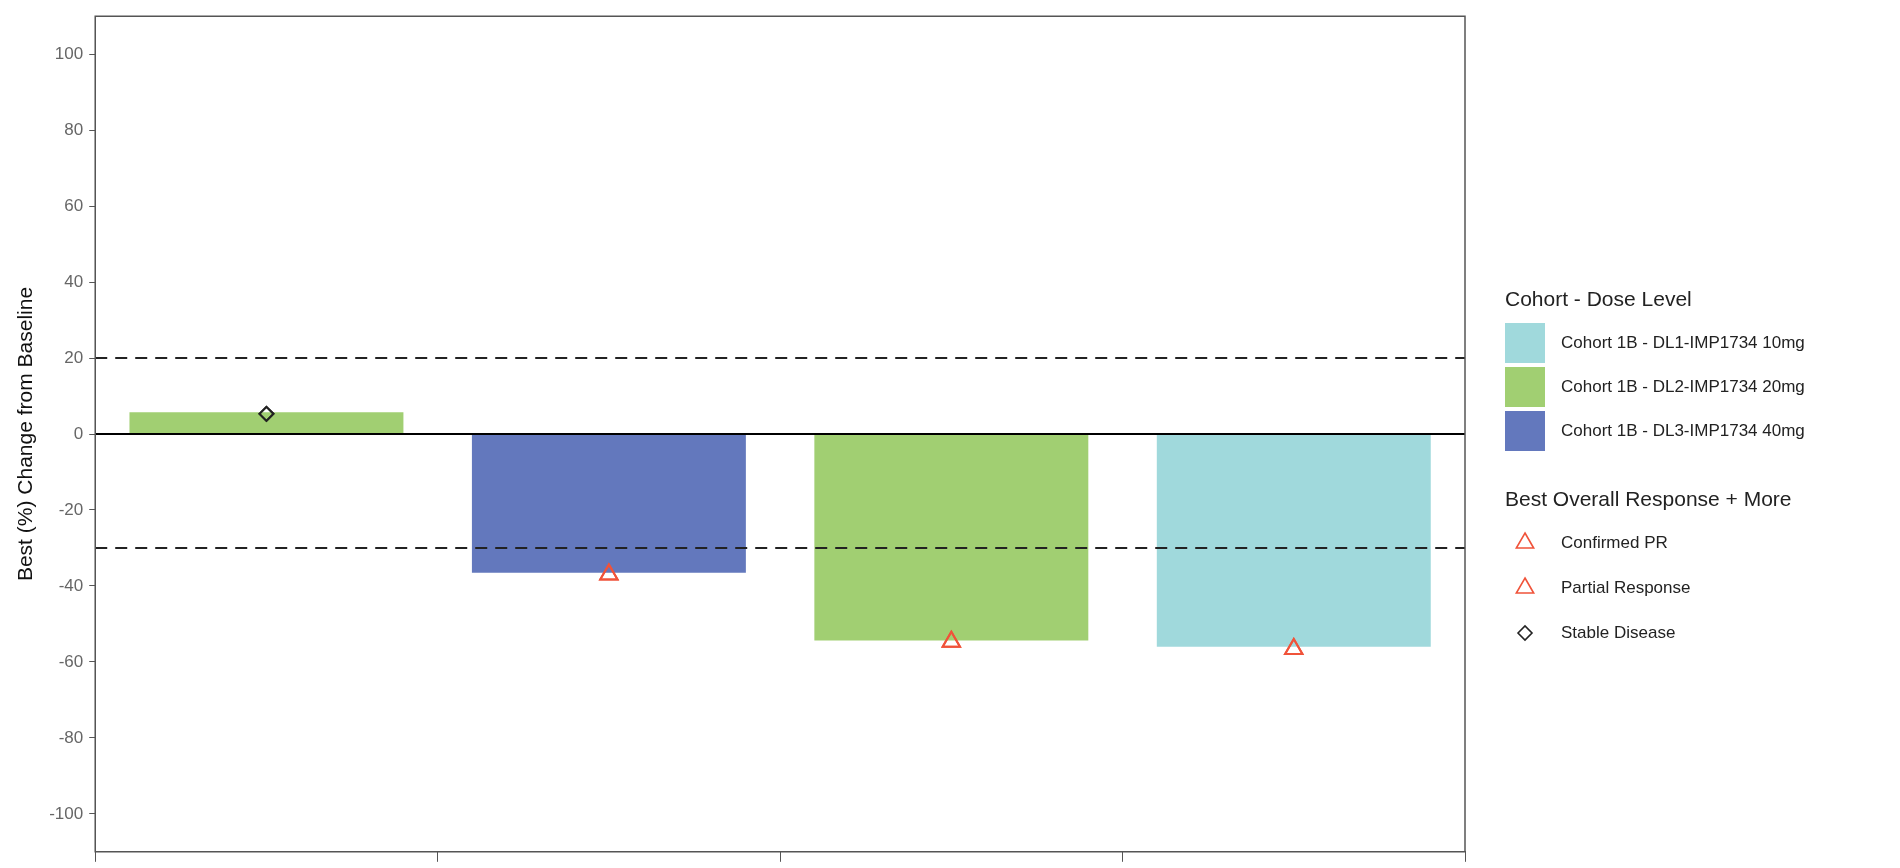  What do you see at coordinates (71, 661) in the screenshot?
I see `y-tick-label: -60` at bounding box center [71, 661].